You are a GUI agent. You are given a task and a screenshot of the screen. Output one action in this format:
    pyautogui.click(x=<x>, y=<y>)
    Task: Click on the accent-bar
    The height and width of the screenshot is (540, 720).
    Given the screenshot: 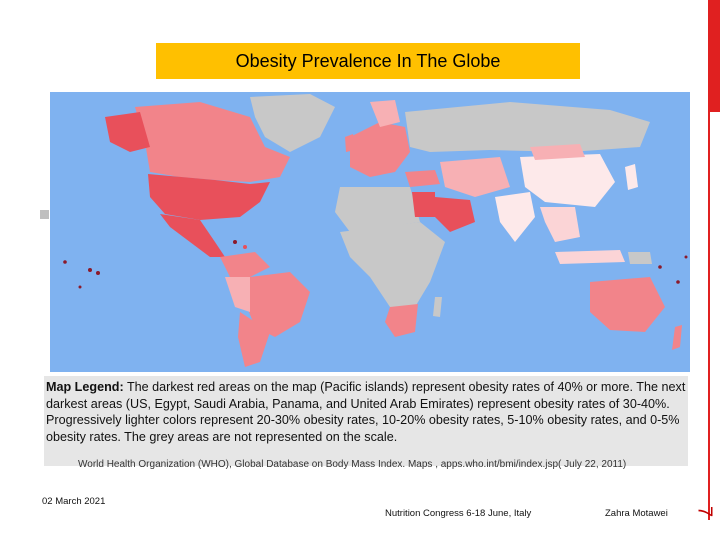 What is the action you would take?
    pyautogui.click(x=714, y=56)
    